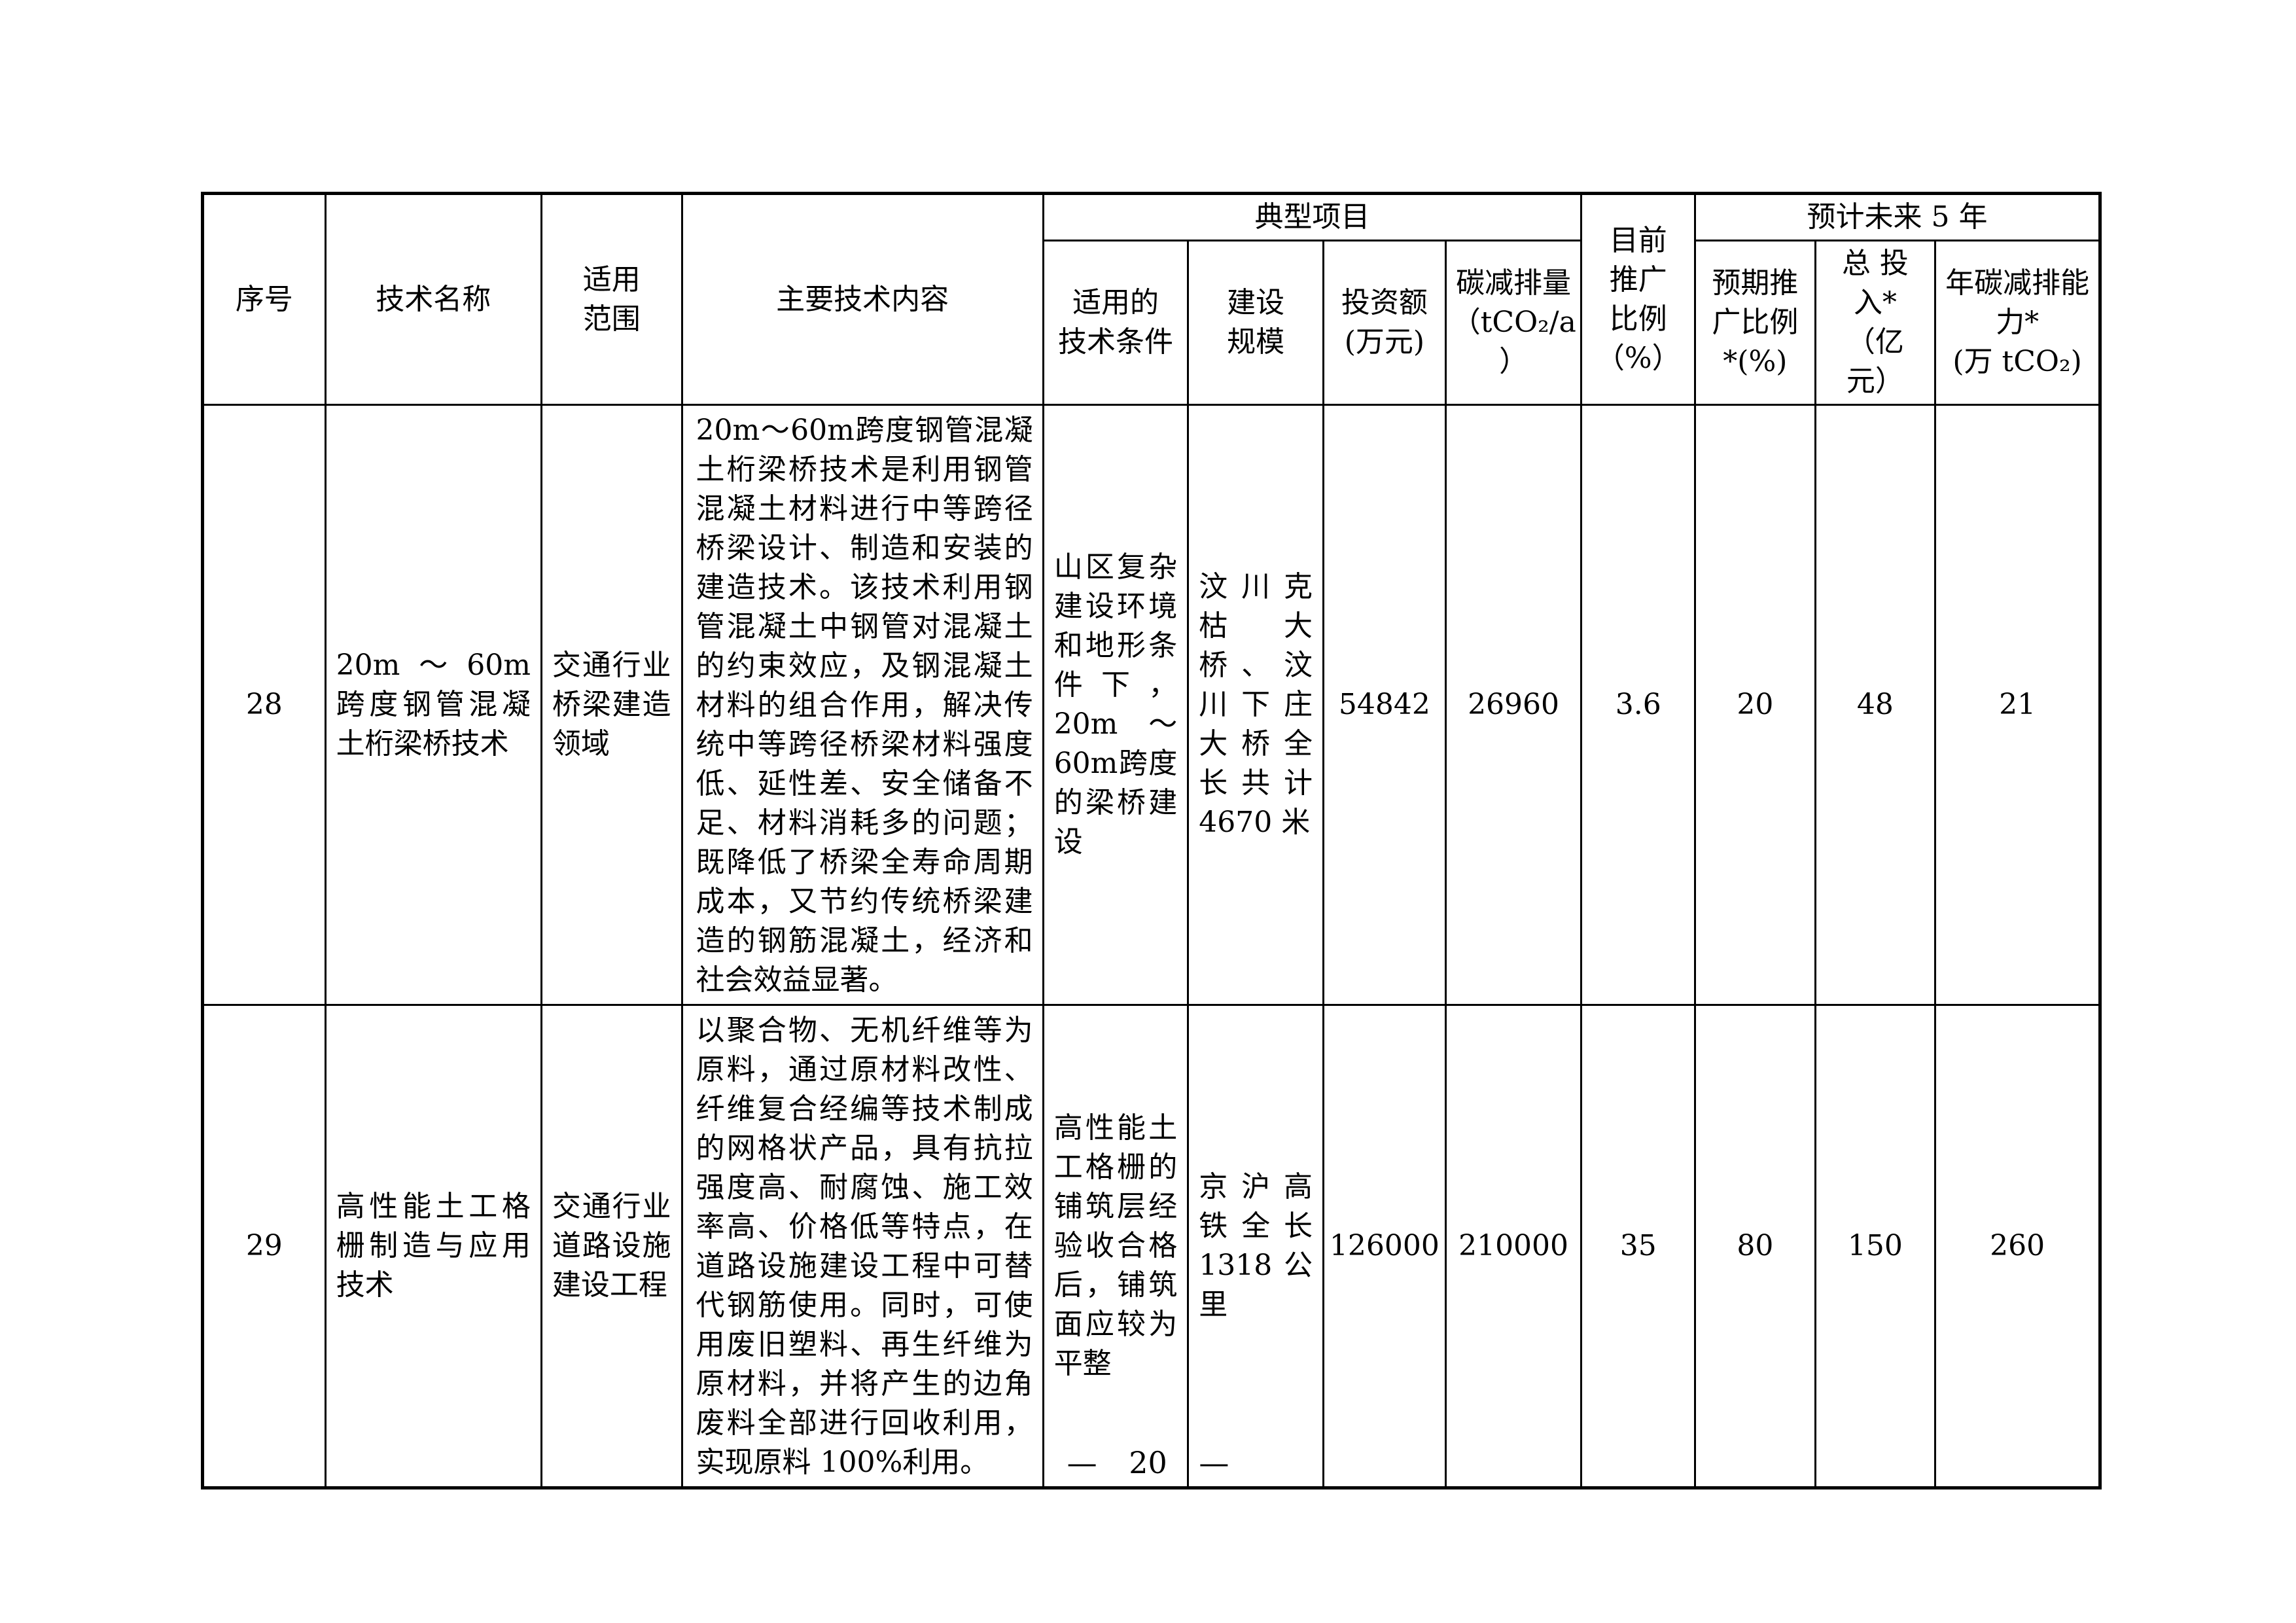  I want to click on cell-total-investment: 150, so click(1876, 1246).